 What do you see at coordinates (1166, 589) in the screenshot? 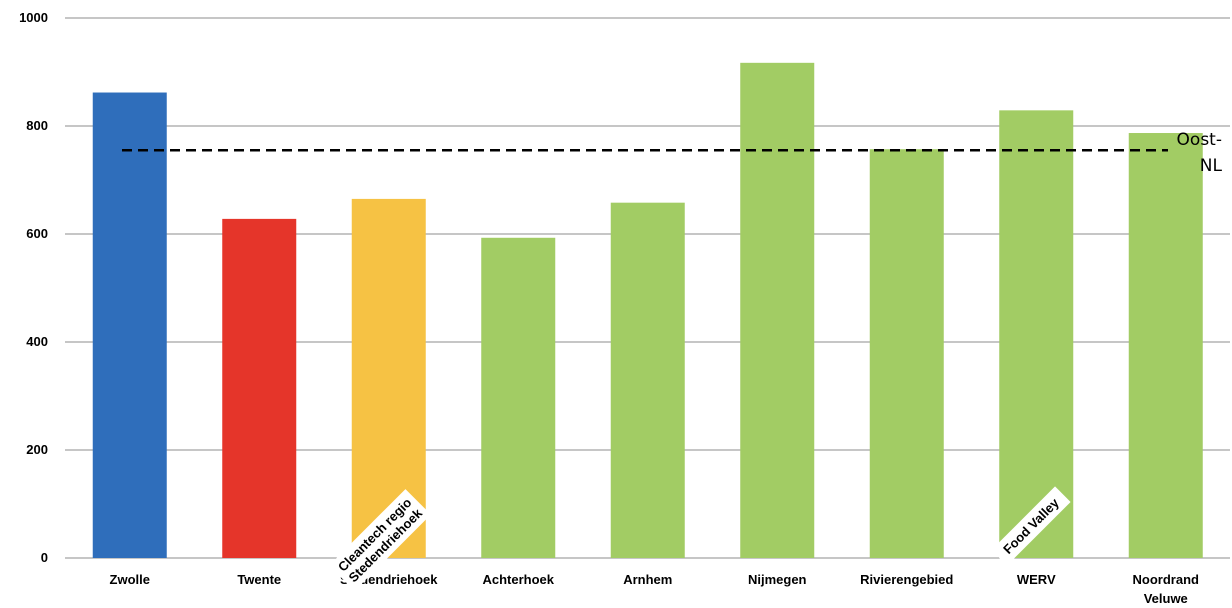
I see `x-tick-label: Noordrand Veluwe` at bounding box center [1166, 589].